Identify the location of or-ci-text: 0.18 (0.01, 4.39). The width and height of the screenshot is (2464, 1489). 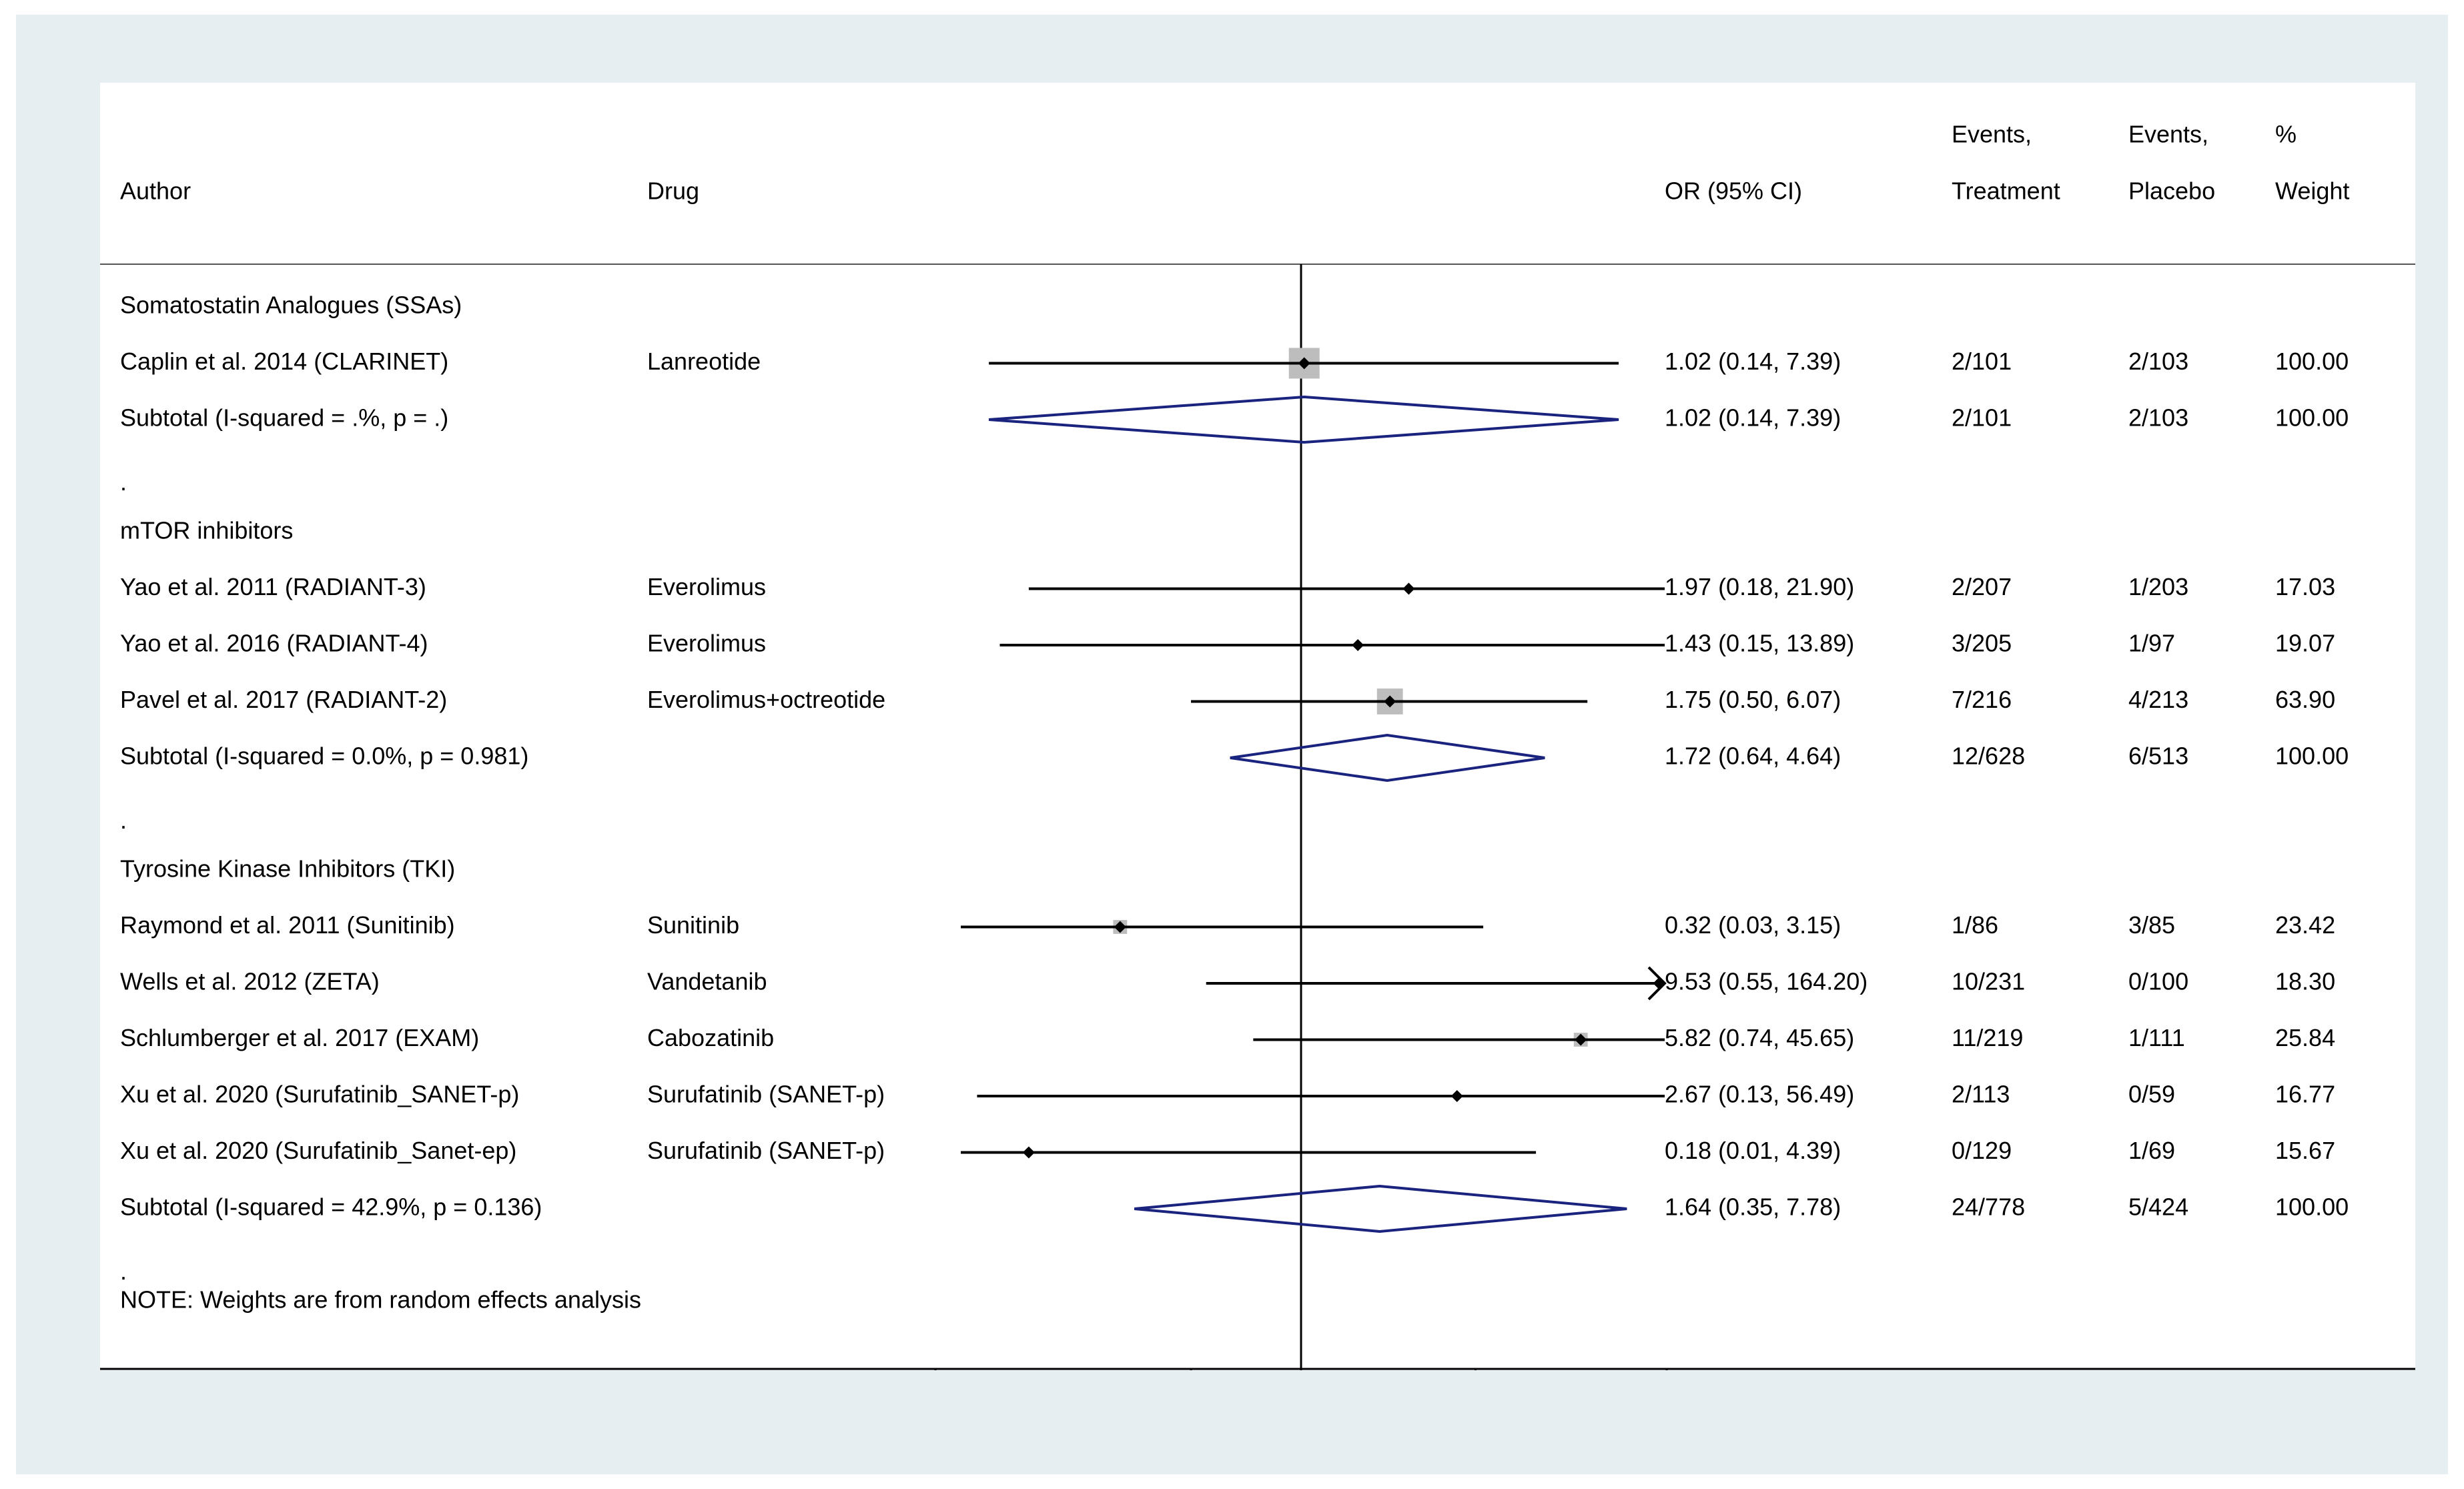
(1753, 1150).